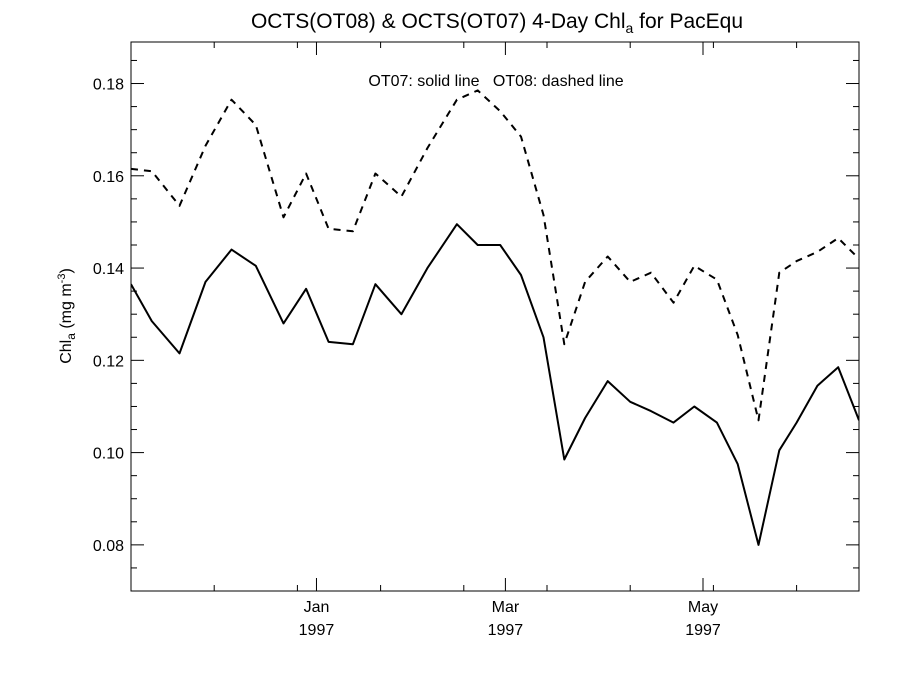 The width and height of the screenshot is (900, 675). What do you see at coordinates (108, 177) in the screenshot?
I see `y-tick-label: 0.16` at bounding box center [108, 177].